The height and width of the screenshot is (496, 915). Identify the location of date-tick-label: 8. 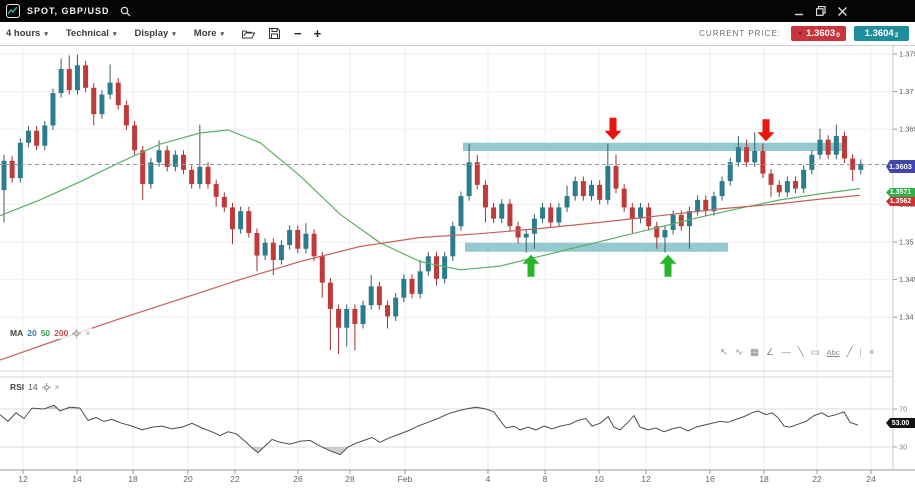
(545, 479).